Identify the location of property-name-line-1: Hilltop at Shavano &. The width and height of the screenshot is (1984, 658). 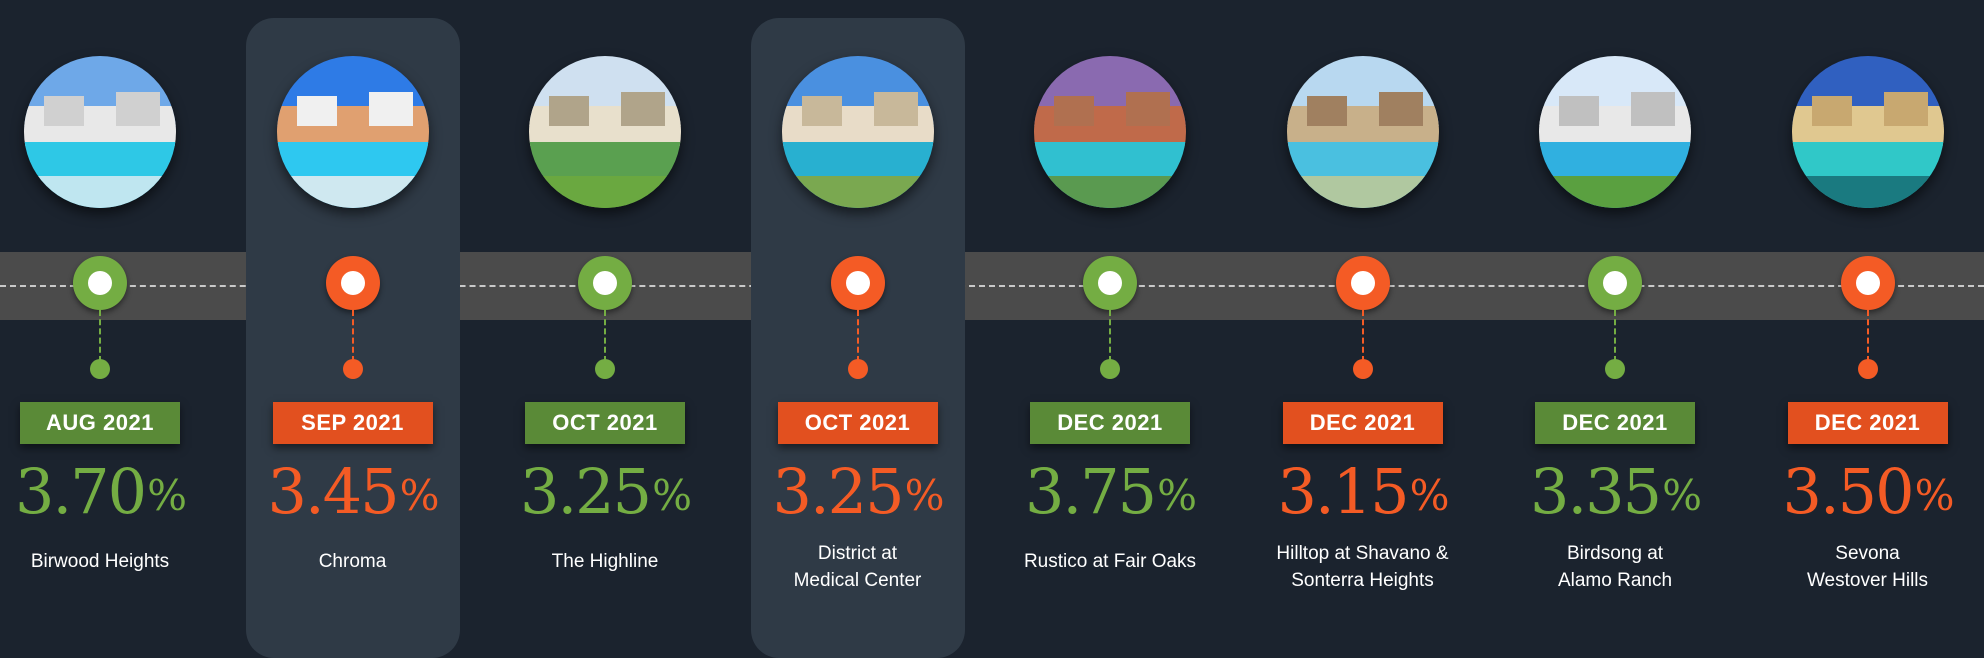
(1363, 553).